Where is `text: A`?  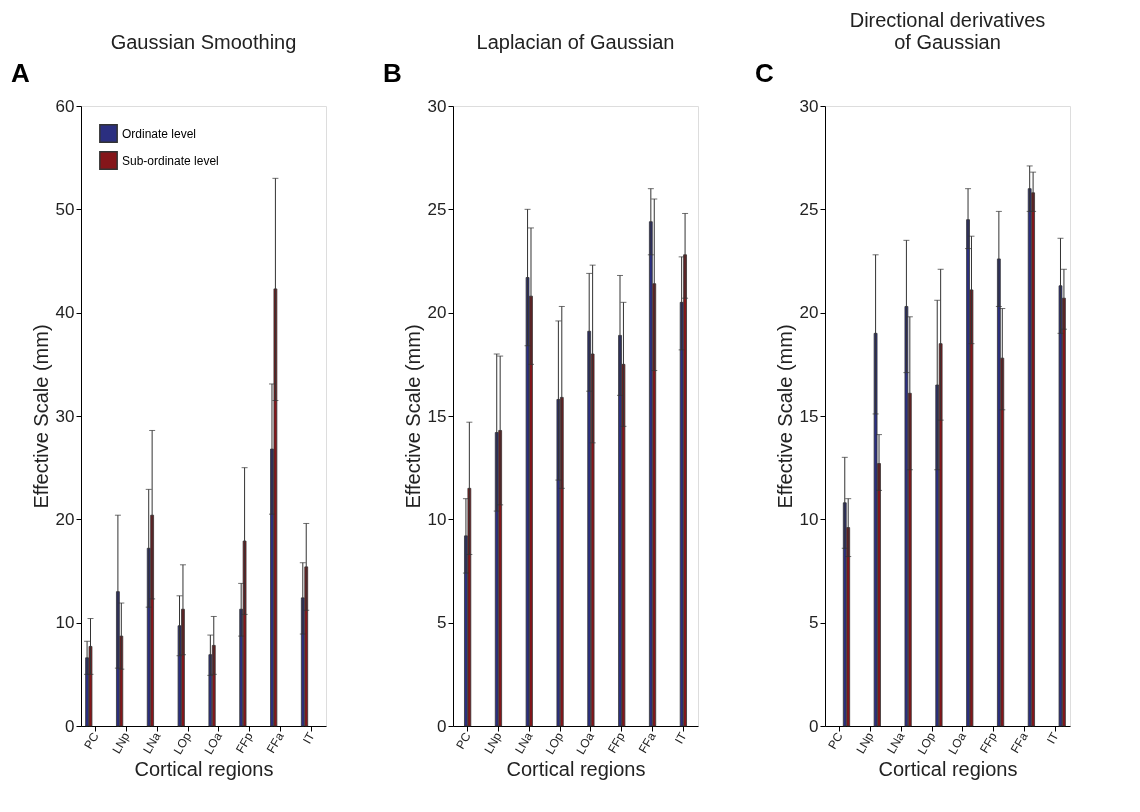 text: A is located at coordinates (20, 73).